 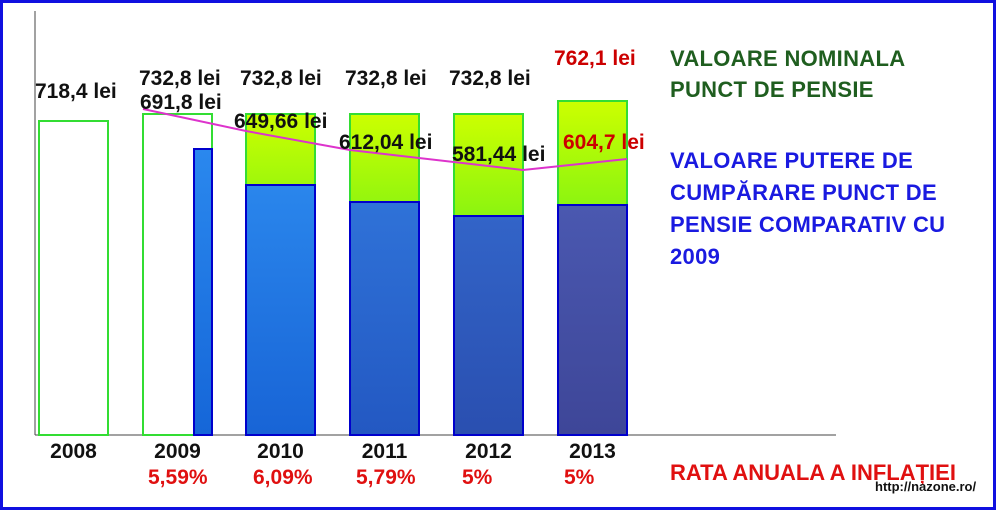 I want to click on purchasing-bar-2010, so click(x=280, y=310).